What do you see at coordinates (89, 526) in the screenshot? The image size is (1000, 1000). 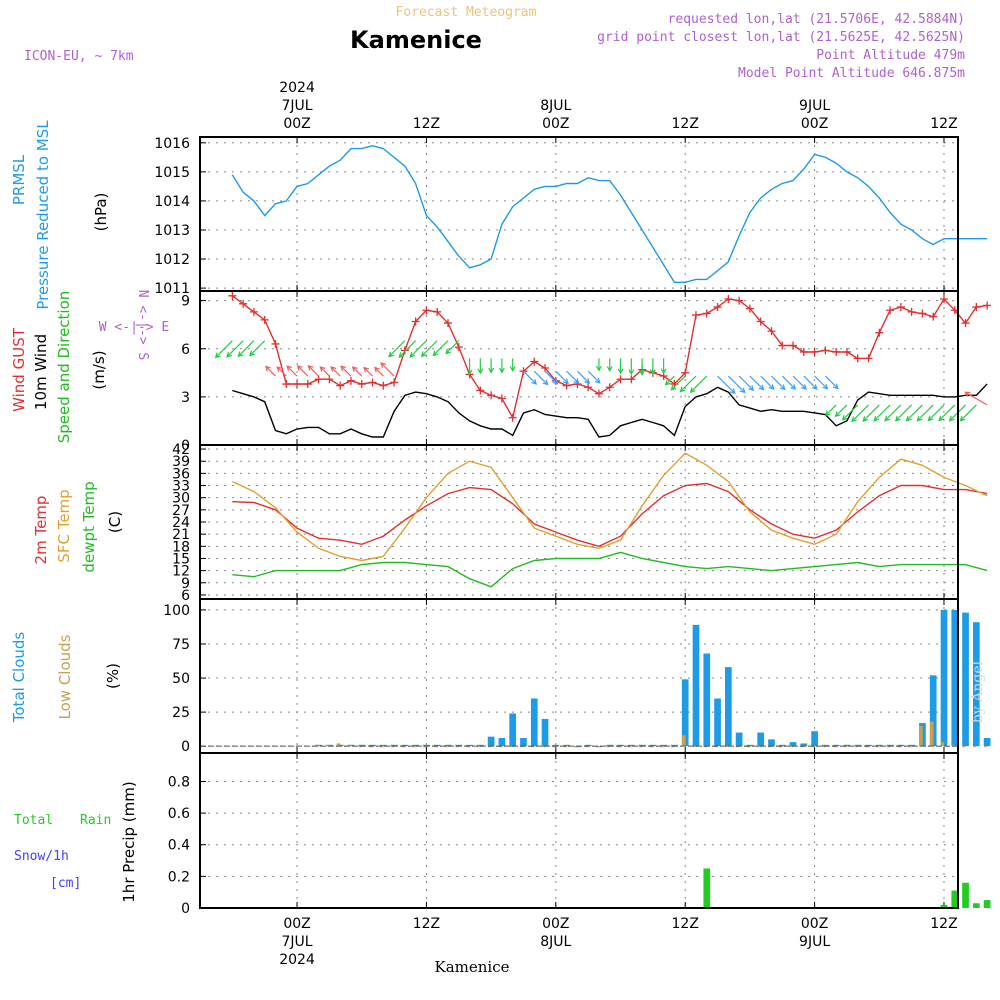 I see `dewpt-label: dewpt Temp` at bounding box center [89, 526].